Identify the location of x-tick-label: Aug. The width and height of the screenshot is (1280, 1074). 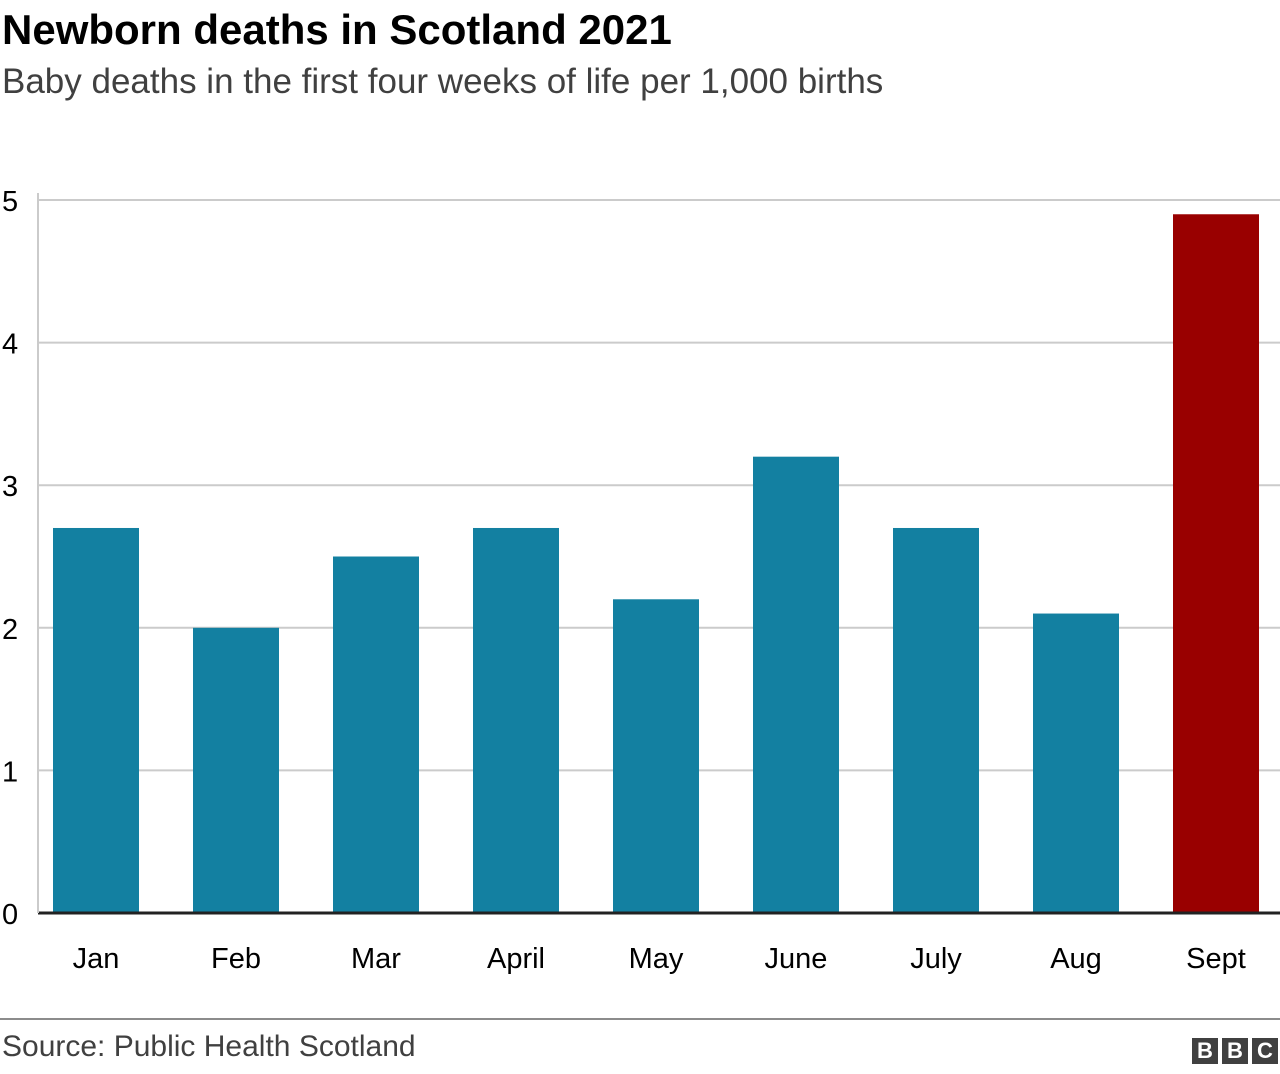
(1076, 959).